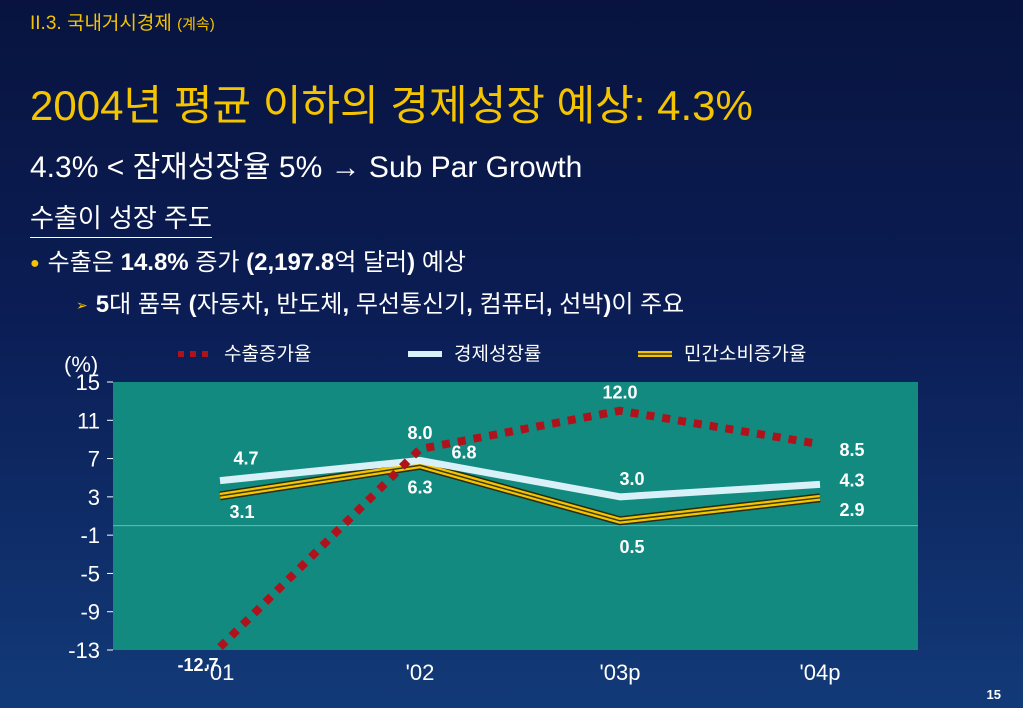 This screenshot has height=708, width=1023. Describe the element at coordinates (420, 672) in the screenshot. I see `x-tick-label: '02` at that location.